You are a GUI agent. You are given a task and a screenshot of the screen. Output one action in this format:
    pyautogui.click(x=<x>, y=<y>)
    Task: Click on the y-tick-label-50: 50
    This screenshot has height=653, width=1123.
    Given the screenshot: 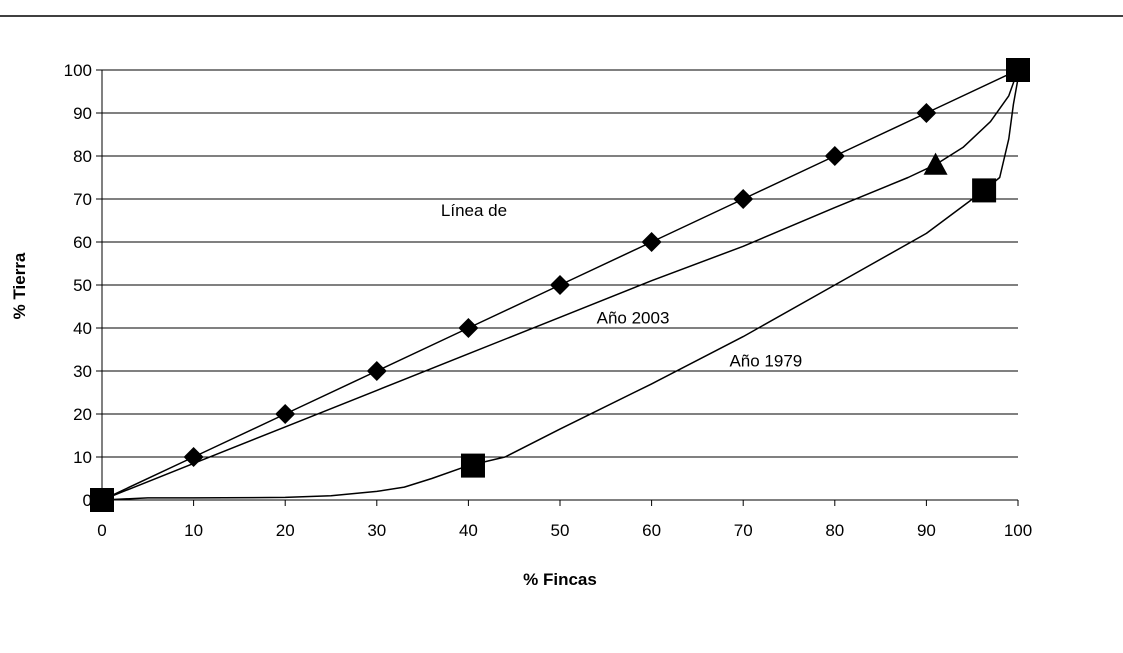 What is the action you would take?
    pyautogui.click(x=82, y=285)
    